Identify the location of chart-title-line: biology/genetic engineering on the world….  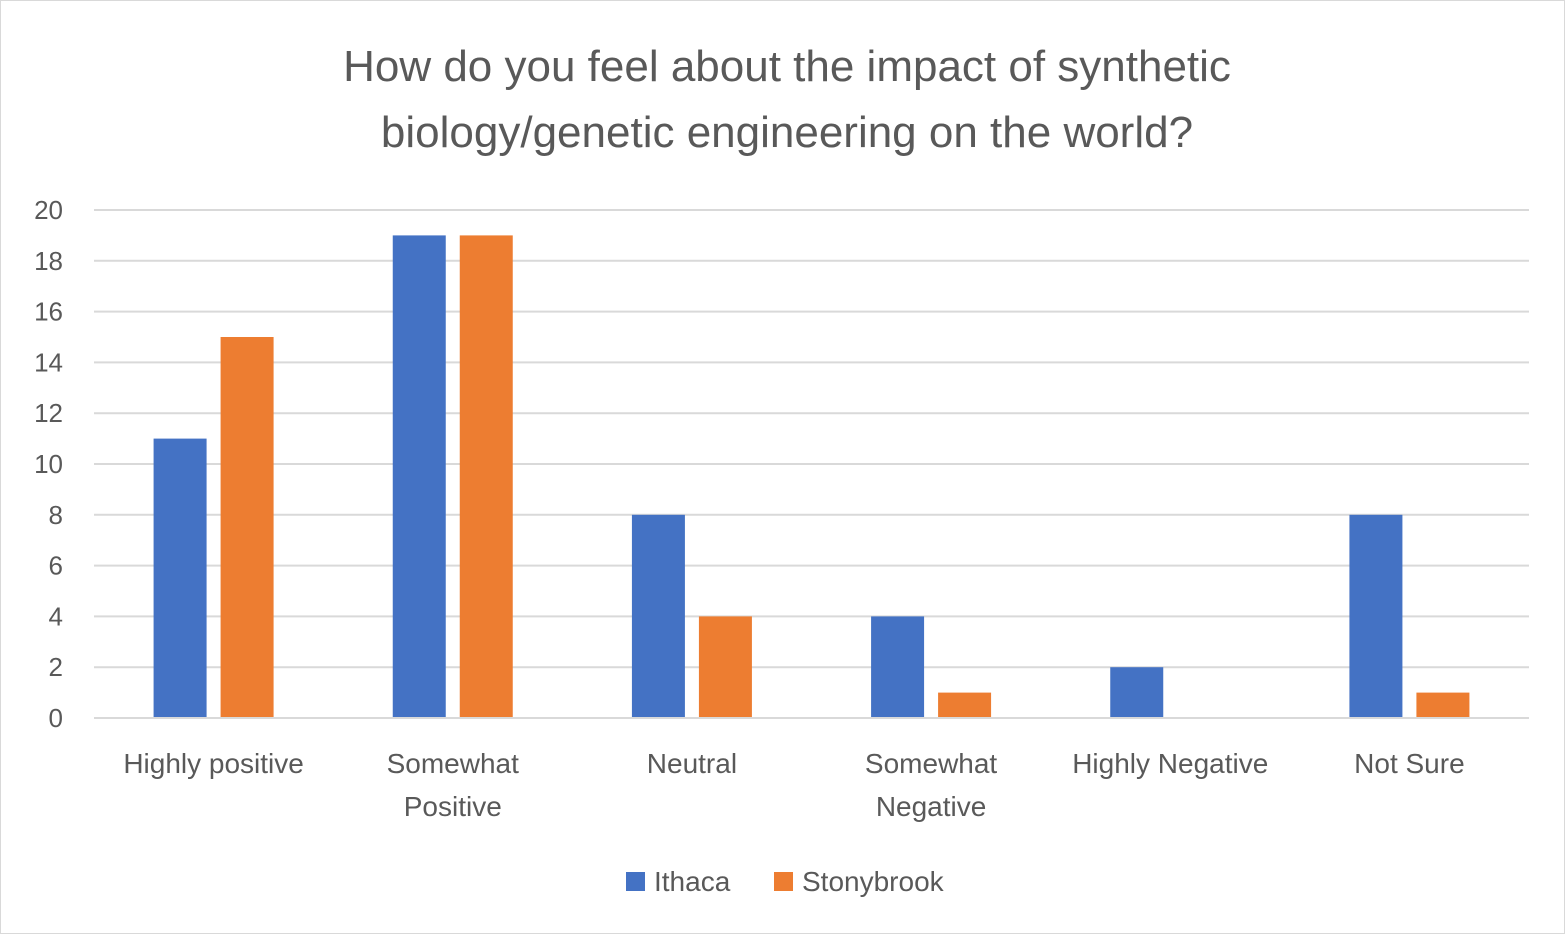
(787, 132).